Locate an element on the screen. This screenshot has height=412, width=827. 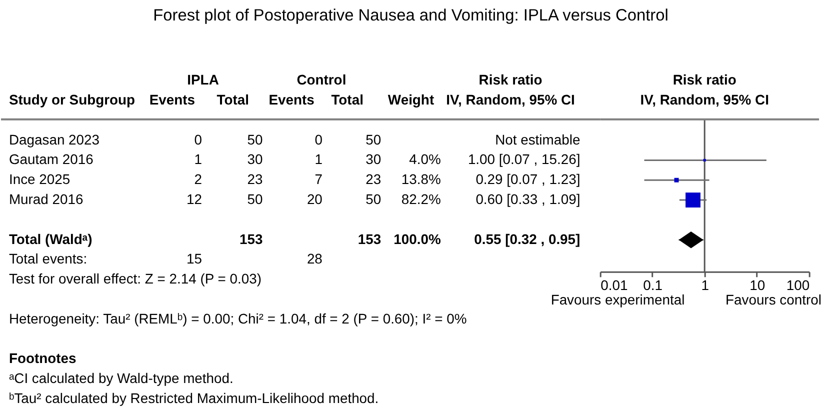
text: 0.55 [0.32 , 0.95] is located at coordinates (527, 238).